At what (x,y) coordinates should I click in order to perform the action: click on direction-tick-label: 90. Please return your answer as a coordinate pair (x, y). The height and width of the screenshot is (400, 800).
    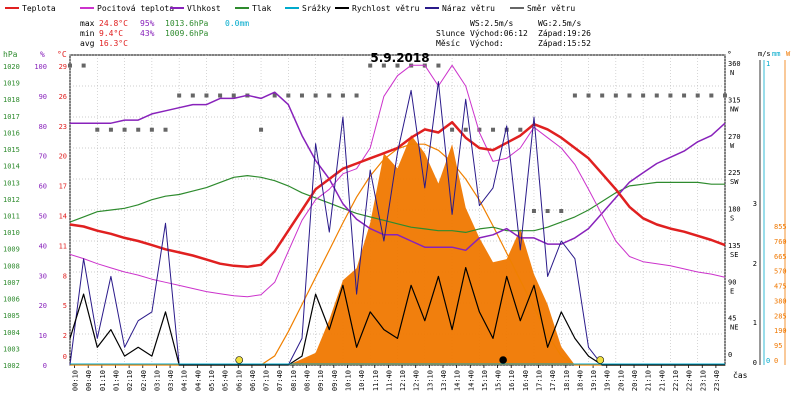
    Looking at the image, I should click on (732, 282).